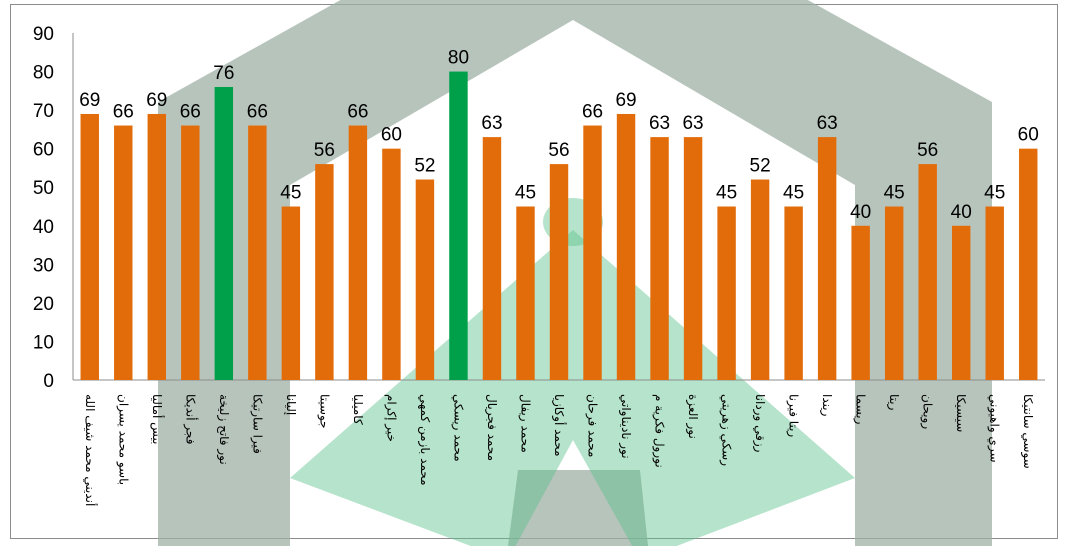 The width and height of the screenshot is (1065, 546). What do you see at coordinates (43, 265) in the screenshot?
I see `y-tick-label: 30` at bounding box center [43, 265].